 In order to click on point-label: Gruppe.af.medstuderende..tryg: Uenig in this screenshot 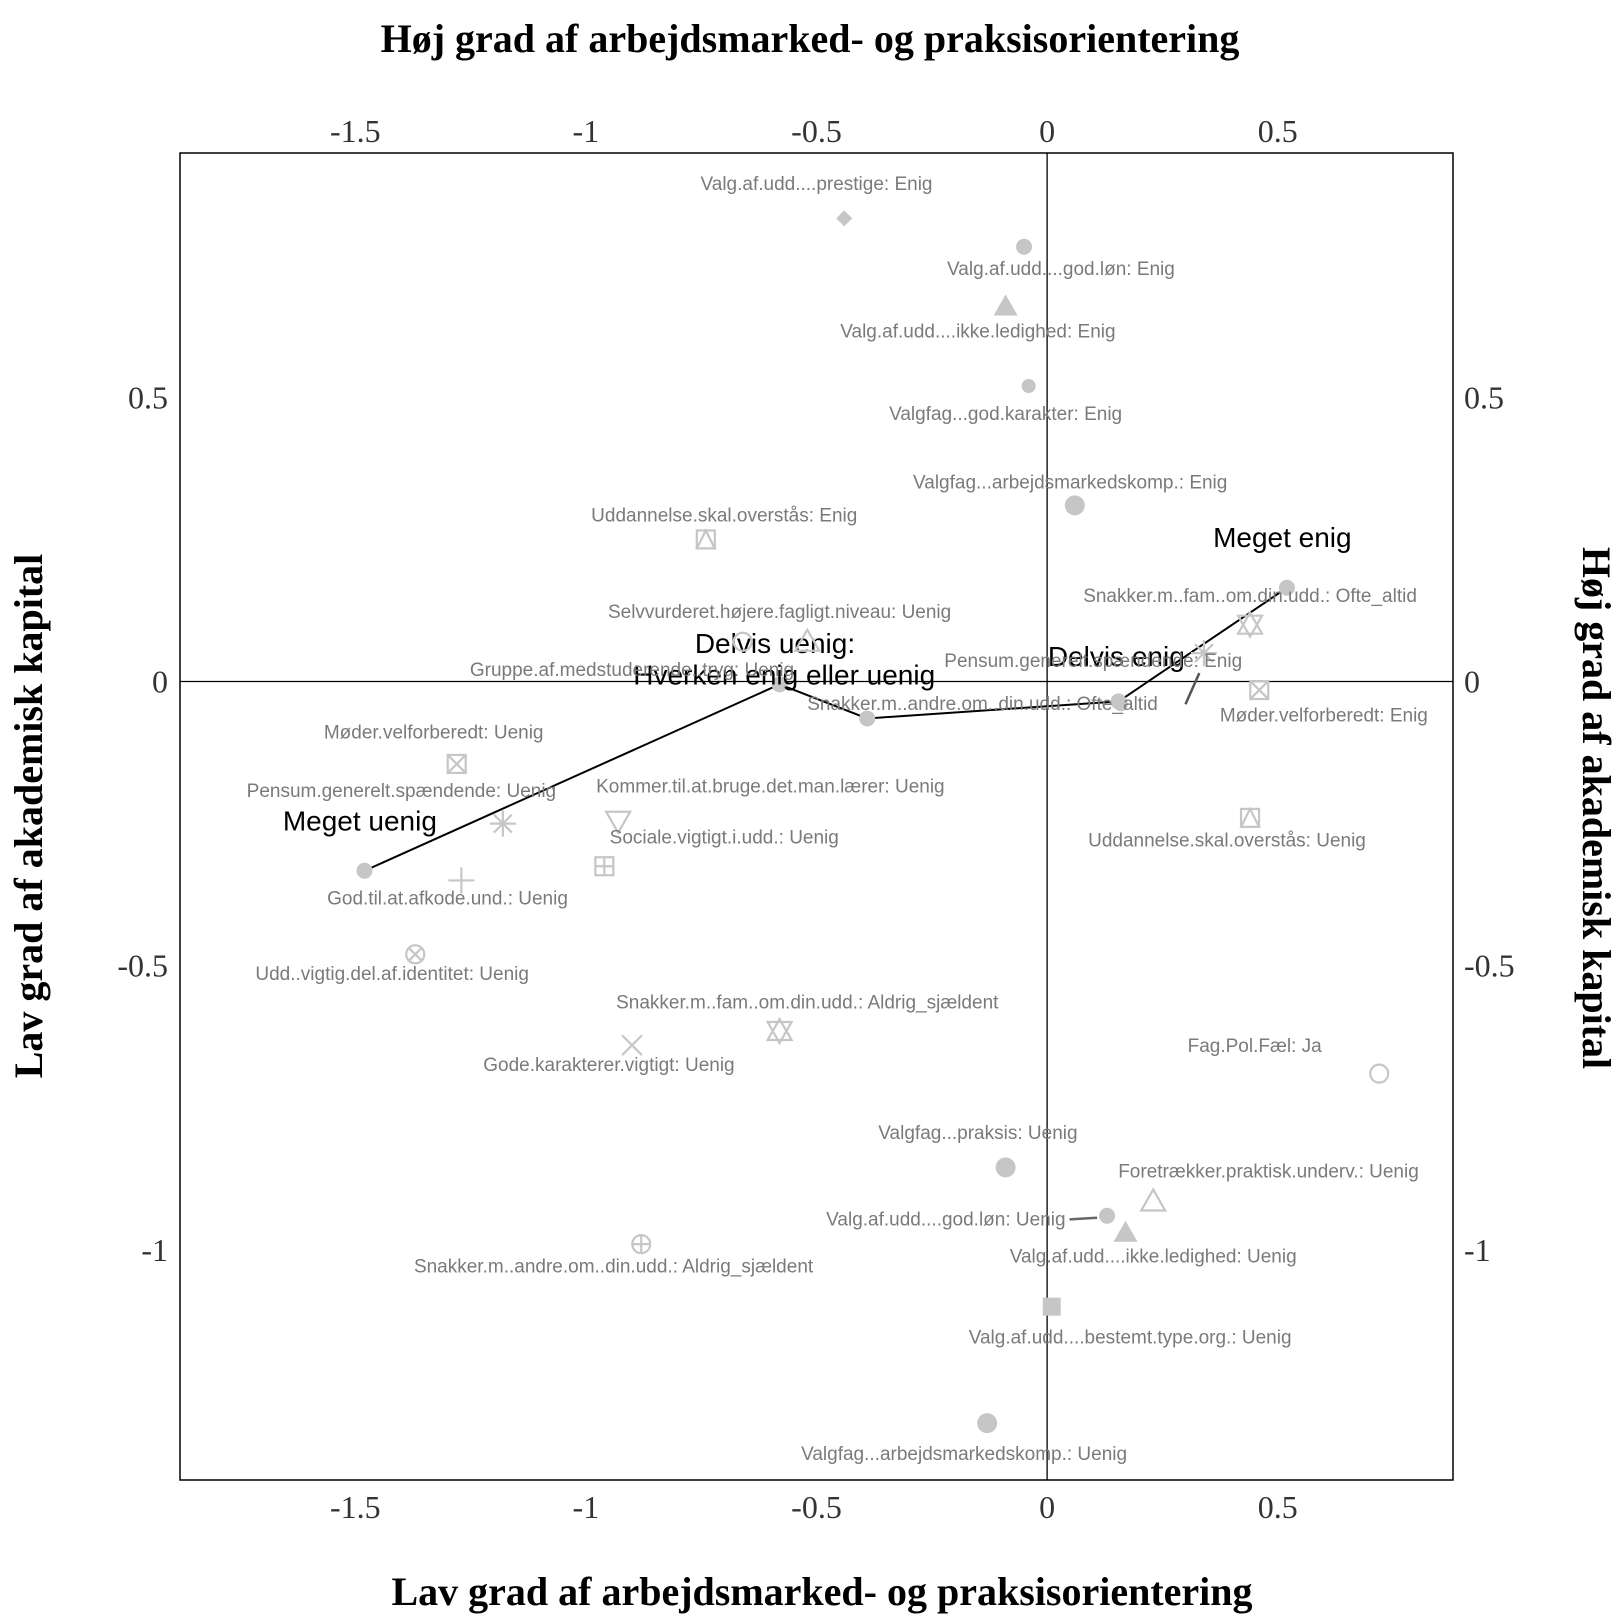, I will do `click(632, 670)`.